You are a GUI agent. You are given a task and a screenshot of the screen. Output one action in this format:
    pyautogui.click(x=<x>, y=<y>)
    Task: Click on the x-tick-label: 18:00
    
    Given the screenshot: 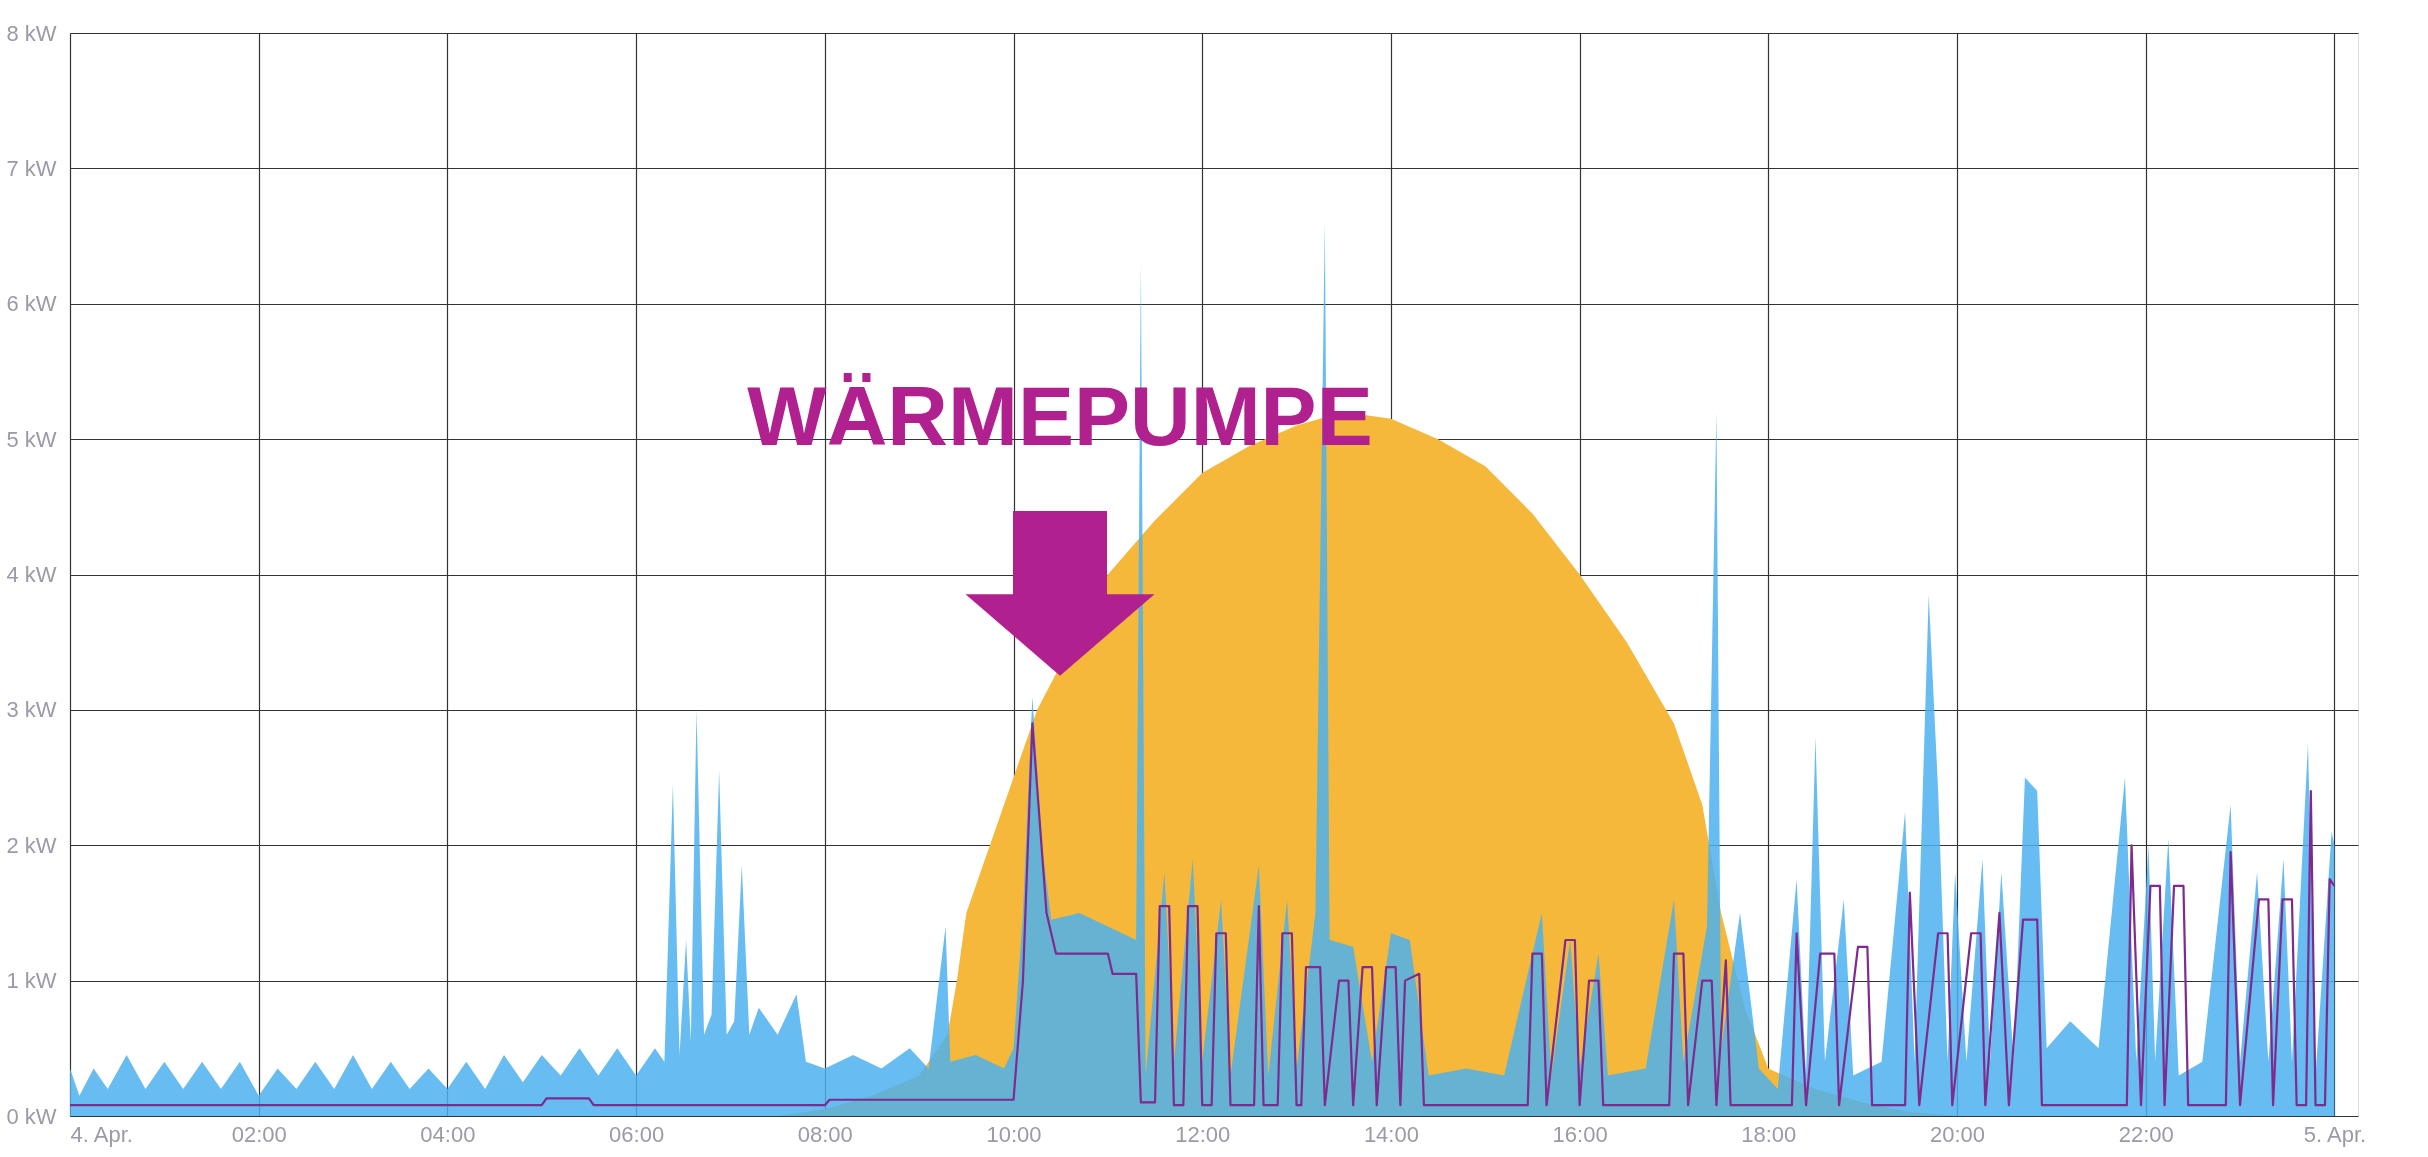 What is the action you would take?
    pyautogui.click(x=1769, y=1134)
    